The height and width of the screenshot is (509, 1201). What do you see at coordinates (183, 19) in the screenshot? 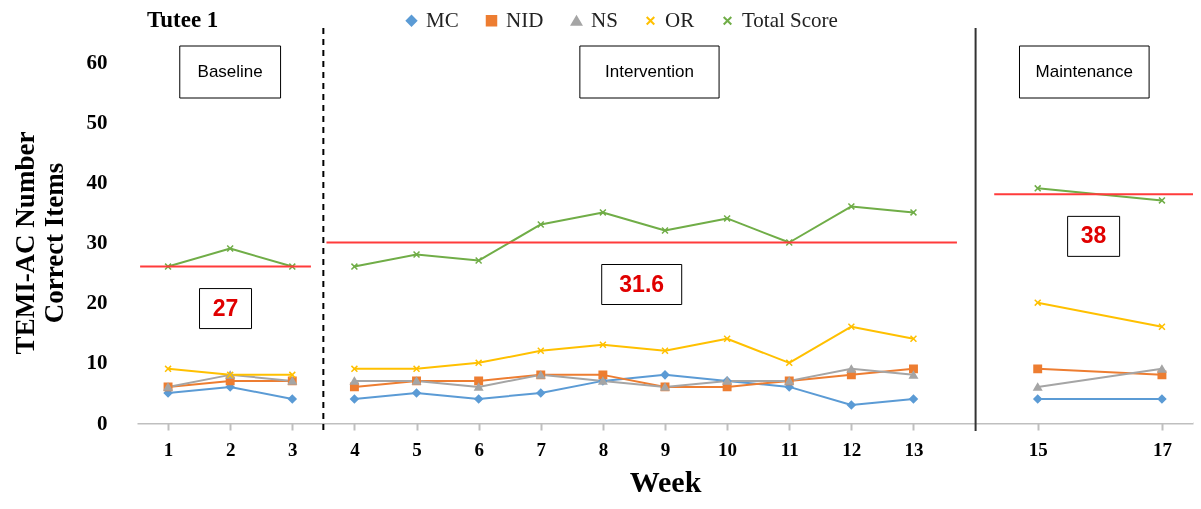
I see `chart-title: Tutee 1` at bounding box center [183, 19].